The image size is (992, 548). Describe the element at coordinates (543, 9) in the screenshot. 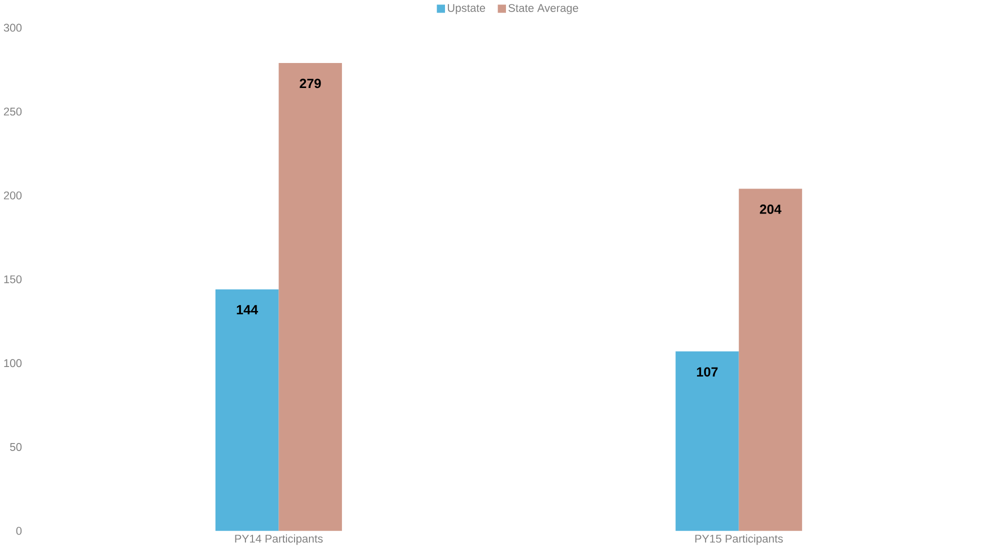

I see `legend-label: State Average` at that location.